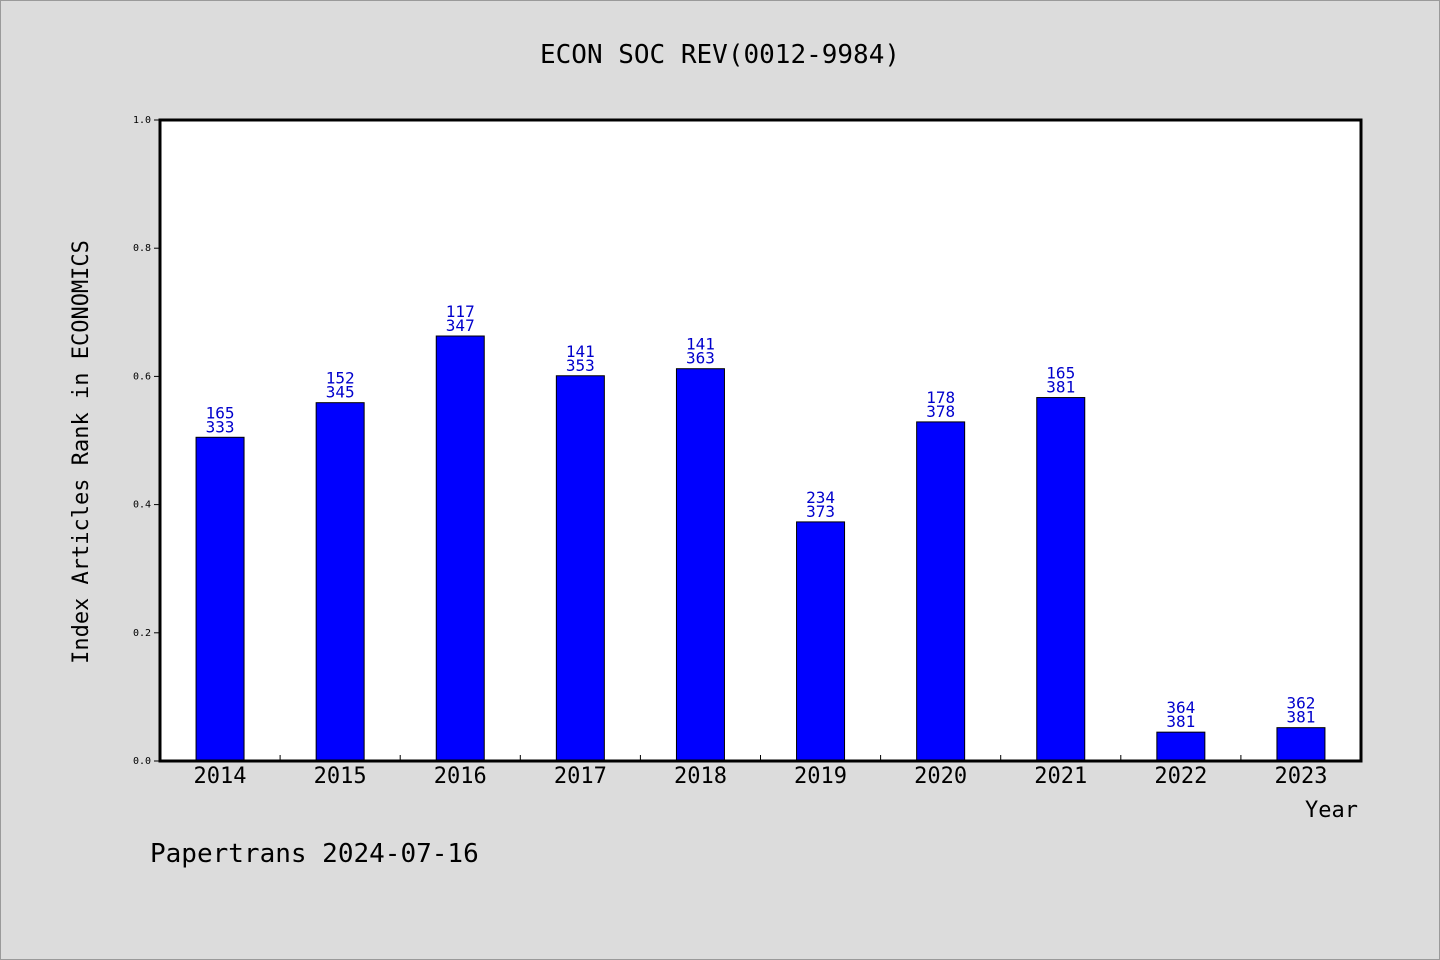 This screenshot has height=960, width=1440. What do you see at coordinates (580, 365) in the screenshot?
I see `bar-total-label-2017: 353` at bounding box center [580, 365].